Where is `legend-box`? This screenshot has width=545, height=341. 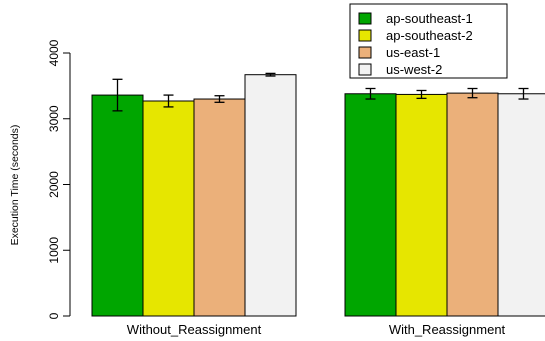 legend-box is located at coordinates (428, 41).